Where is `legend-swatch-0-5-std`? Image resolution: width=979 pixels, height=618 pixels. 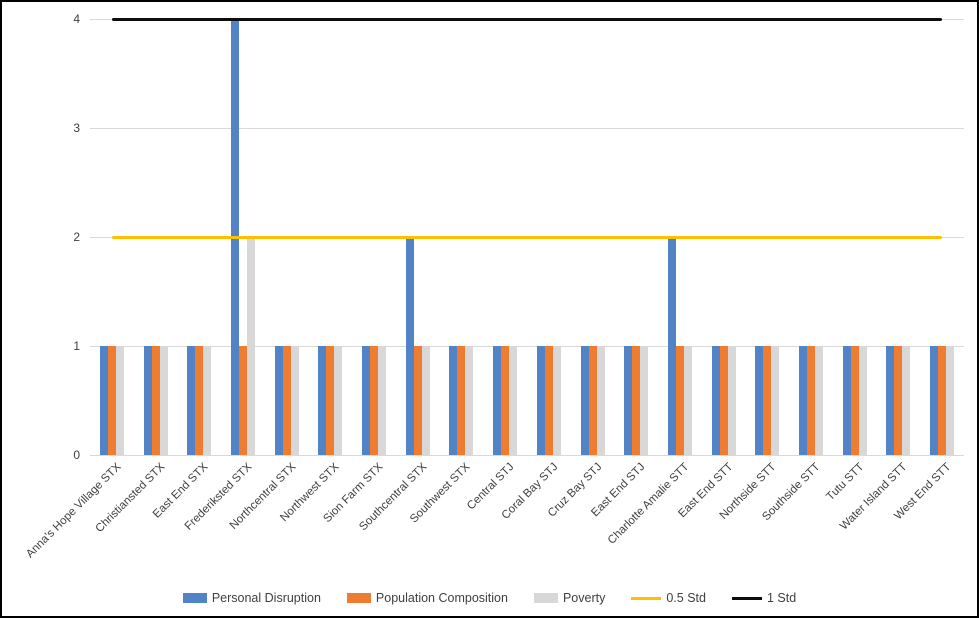 legend-swatch-0-5-std is located at coordinates (646, 598).